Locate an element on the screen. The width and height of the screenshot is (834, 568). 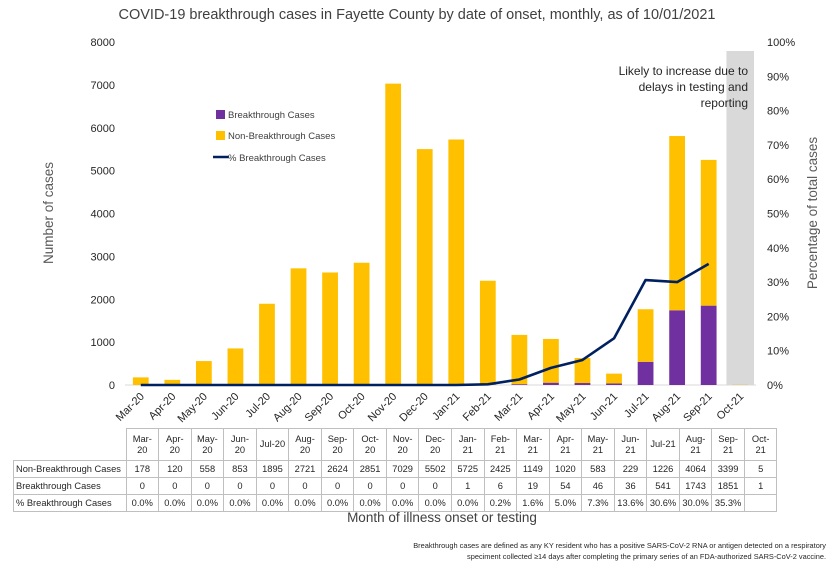
y-tick-label: 6000 is located at coordinates (103, 129).